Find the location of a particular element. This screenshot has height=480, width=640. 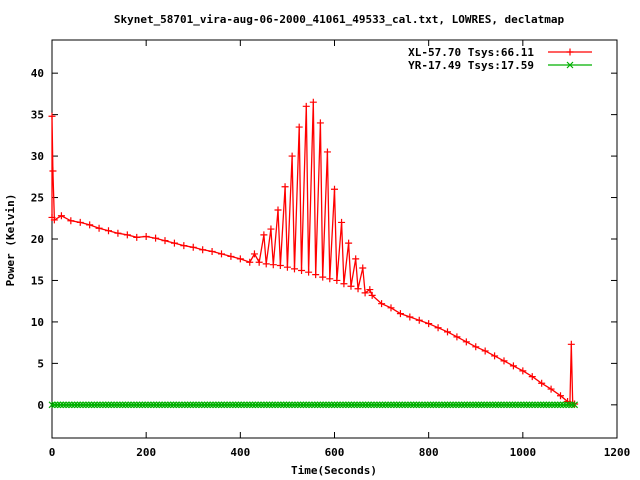

y-tick-label: 40 is located at coordinates (37, 73).